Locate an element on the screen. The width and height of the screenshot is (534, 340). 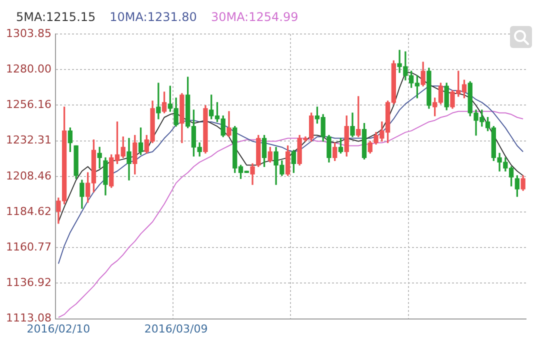
text: 10MA:1231.80 is located at coordinates (153, 17).